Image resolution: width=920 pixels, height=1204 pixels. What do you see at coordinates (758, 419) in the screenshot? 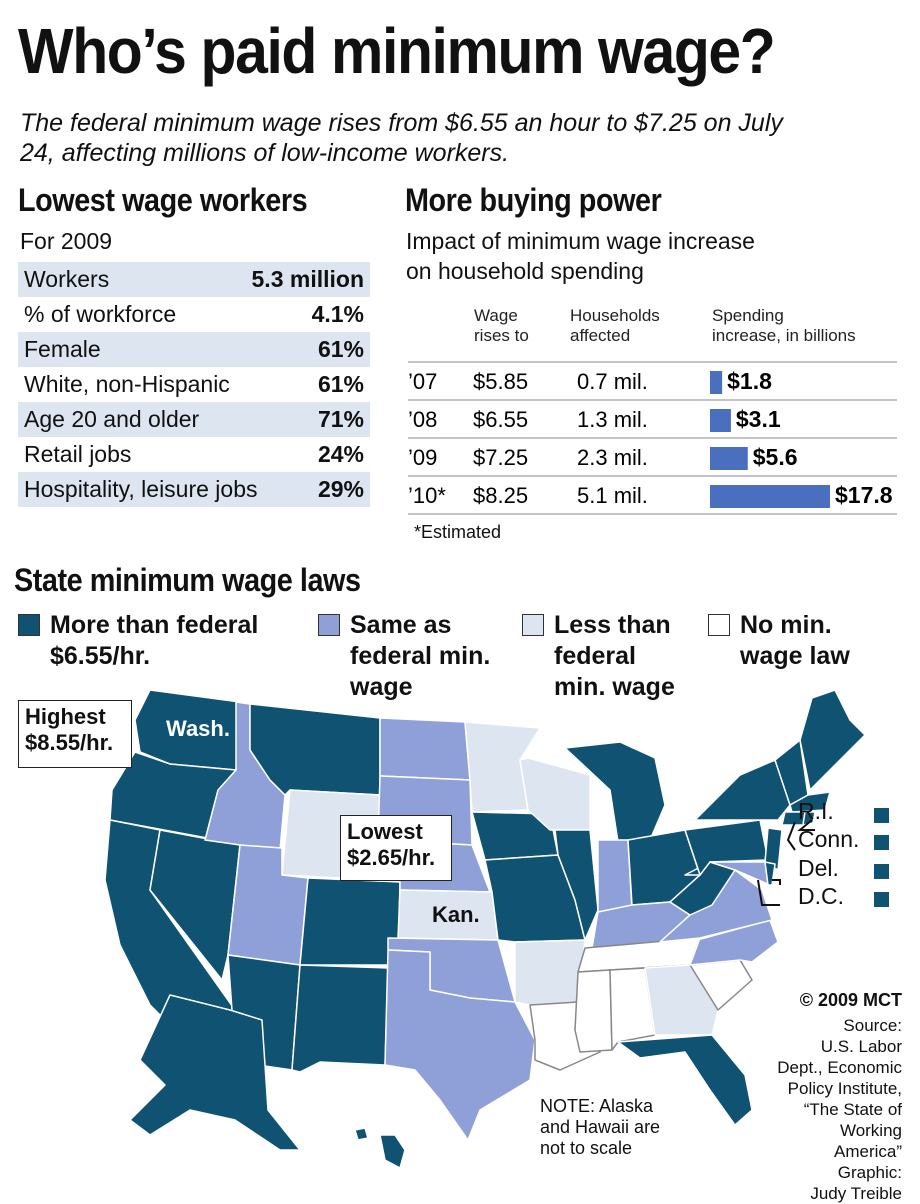
I see `spending-label: $3.1` at bounding box center [758, 419].